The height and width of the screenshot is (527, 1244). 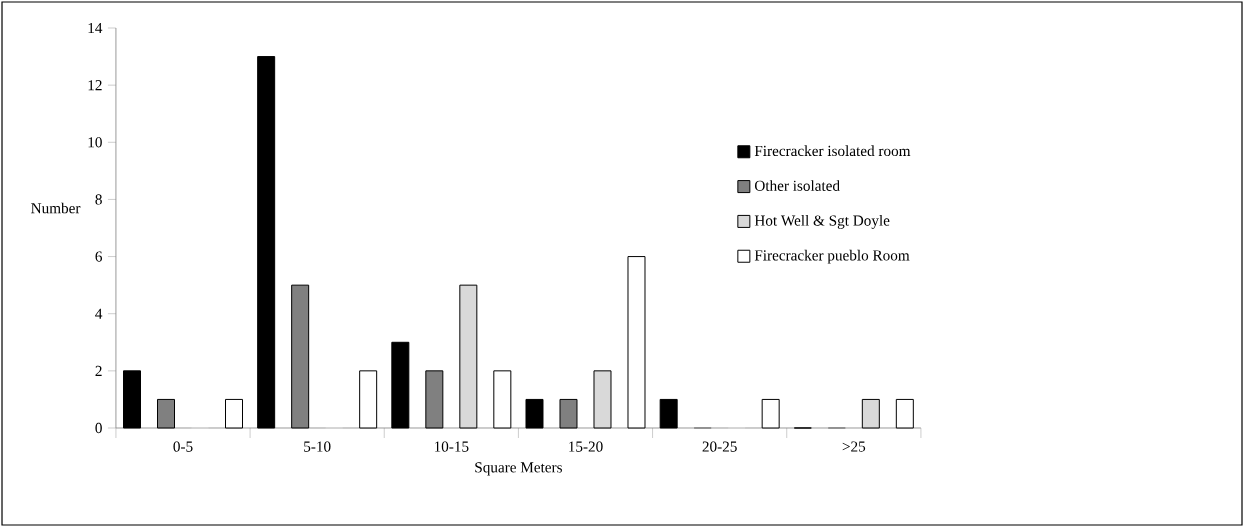 I want to click on x-tick-label: 0-5, so click(x=183, y=446).